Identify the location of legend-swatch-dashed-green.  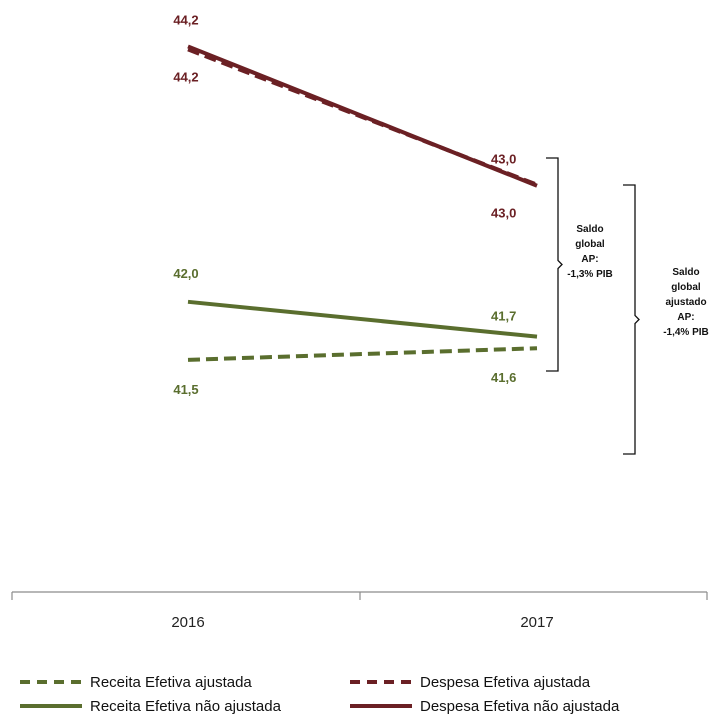
(51, 682).